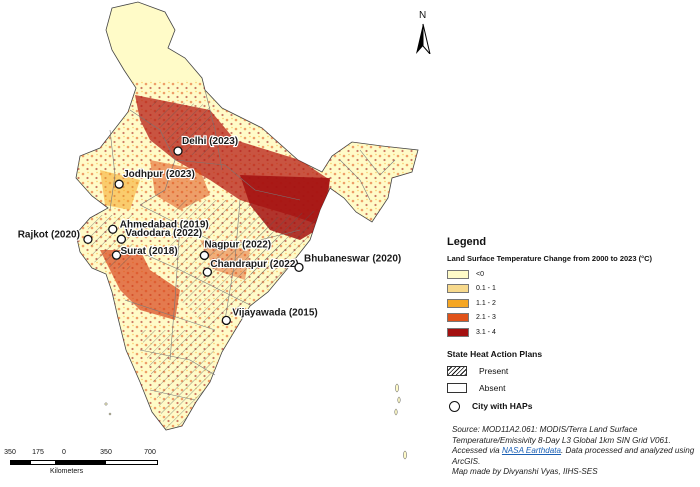  Describe the element at coordinates (494, 371) in the screenshot. I see `hap-present-label: Present` at that location.